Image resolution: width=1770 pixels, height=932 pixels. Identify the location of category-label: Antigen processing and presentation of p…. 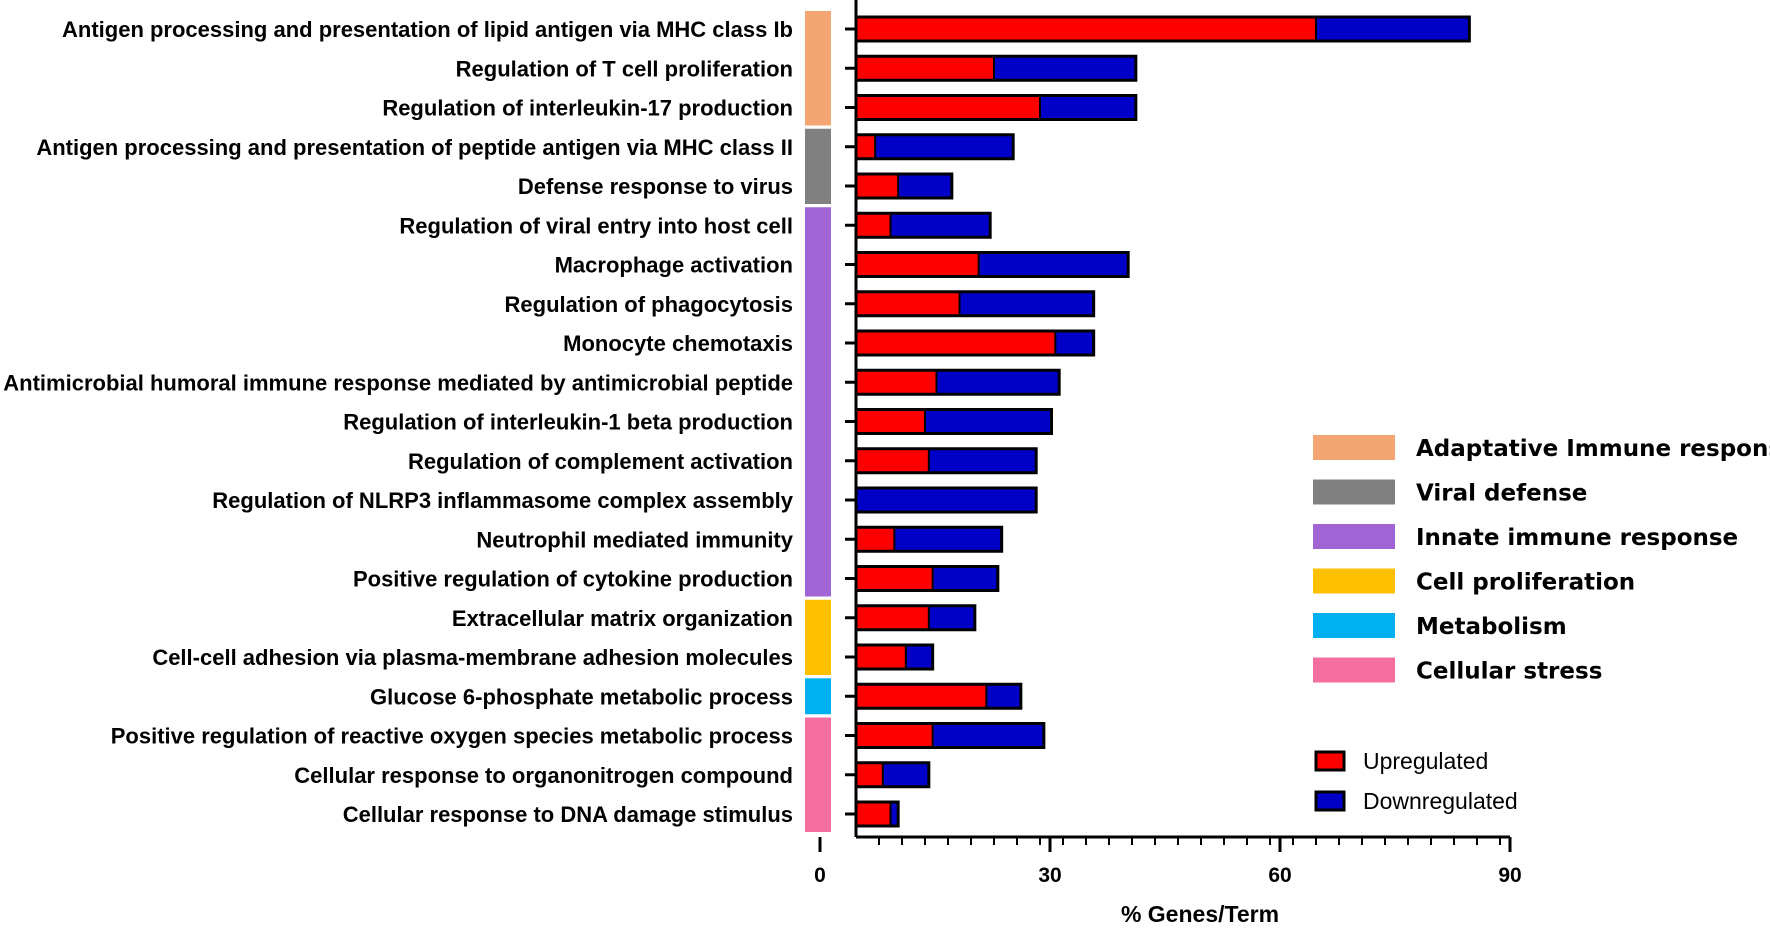
(414, 147).